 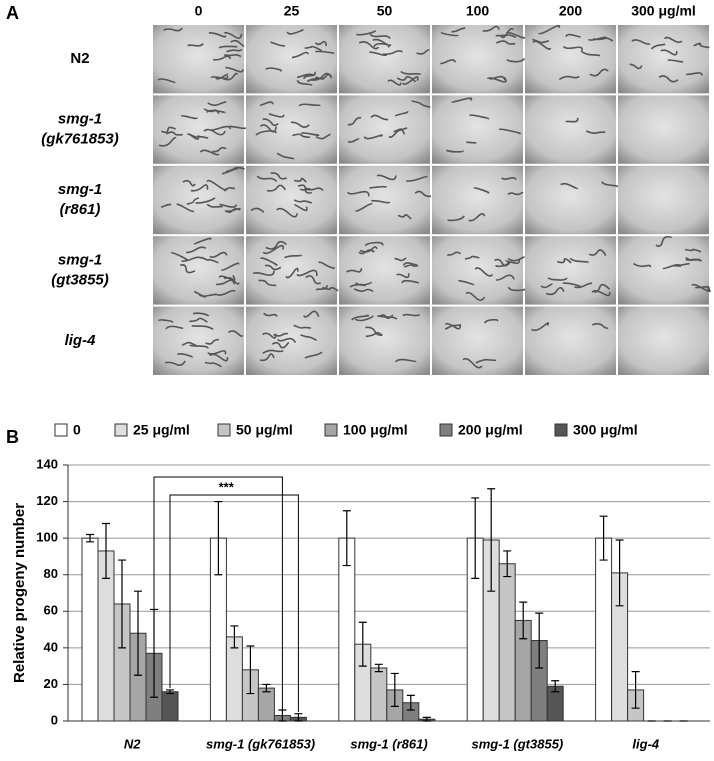 I want to click on row-label: (r861), so click(x=80, y=209).